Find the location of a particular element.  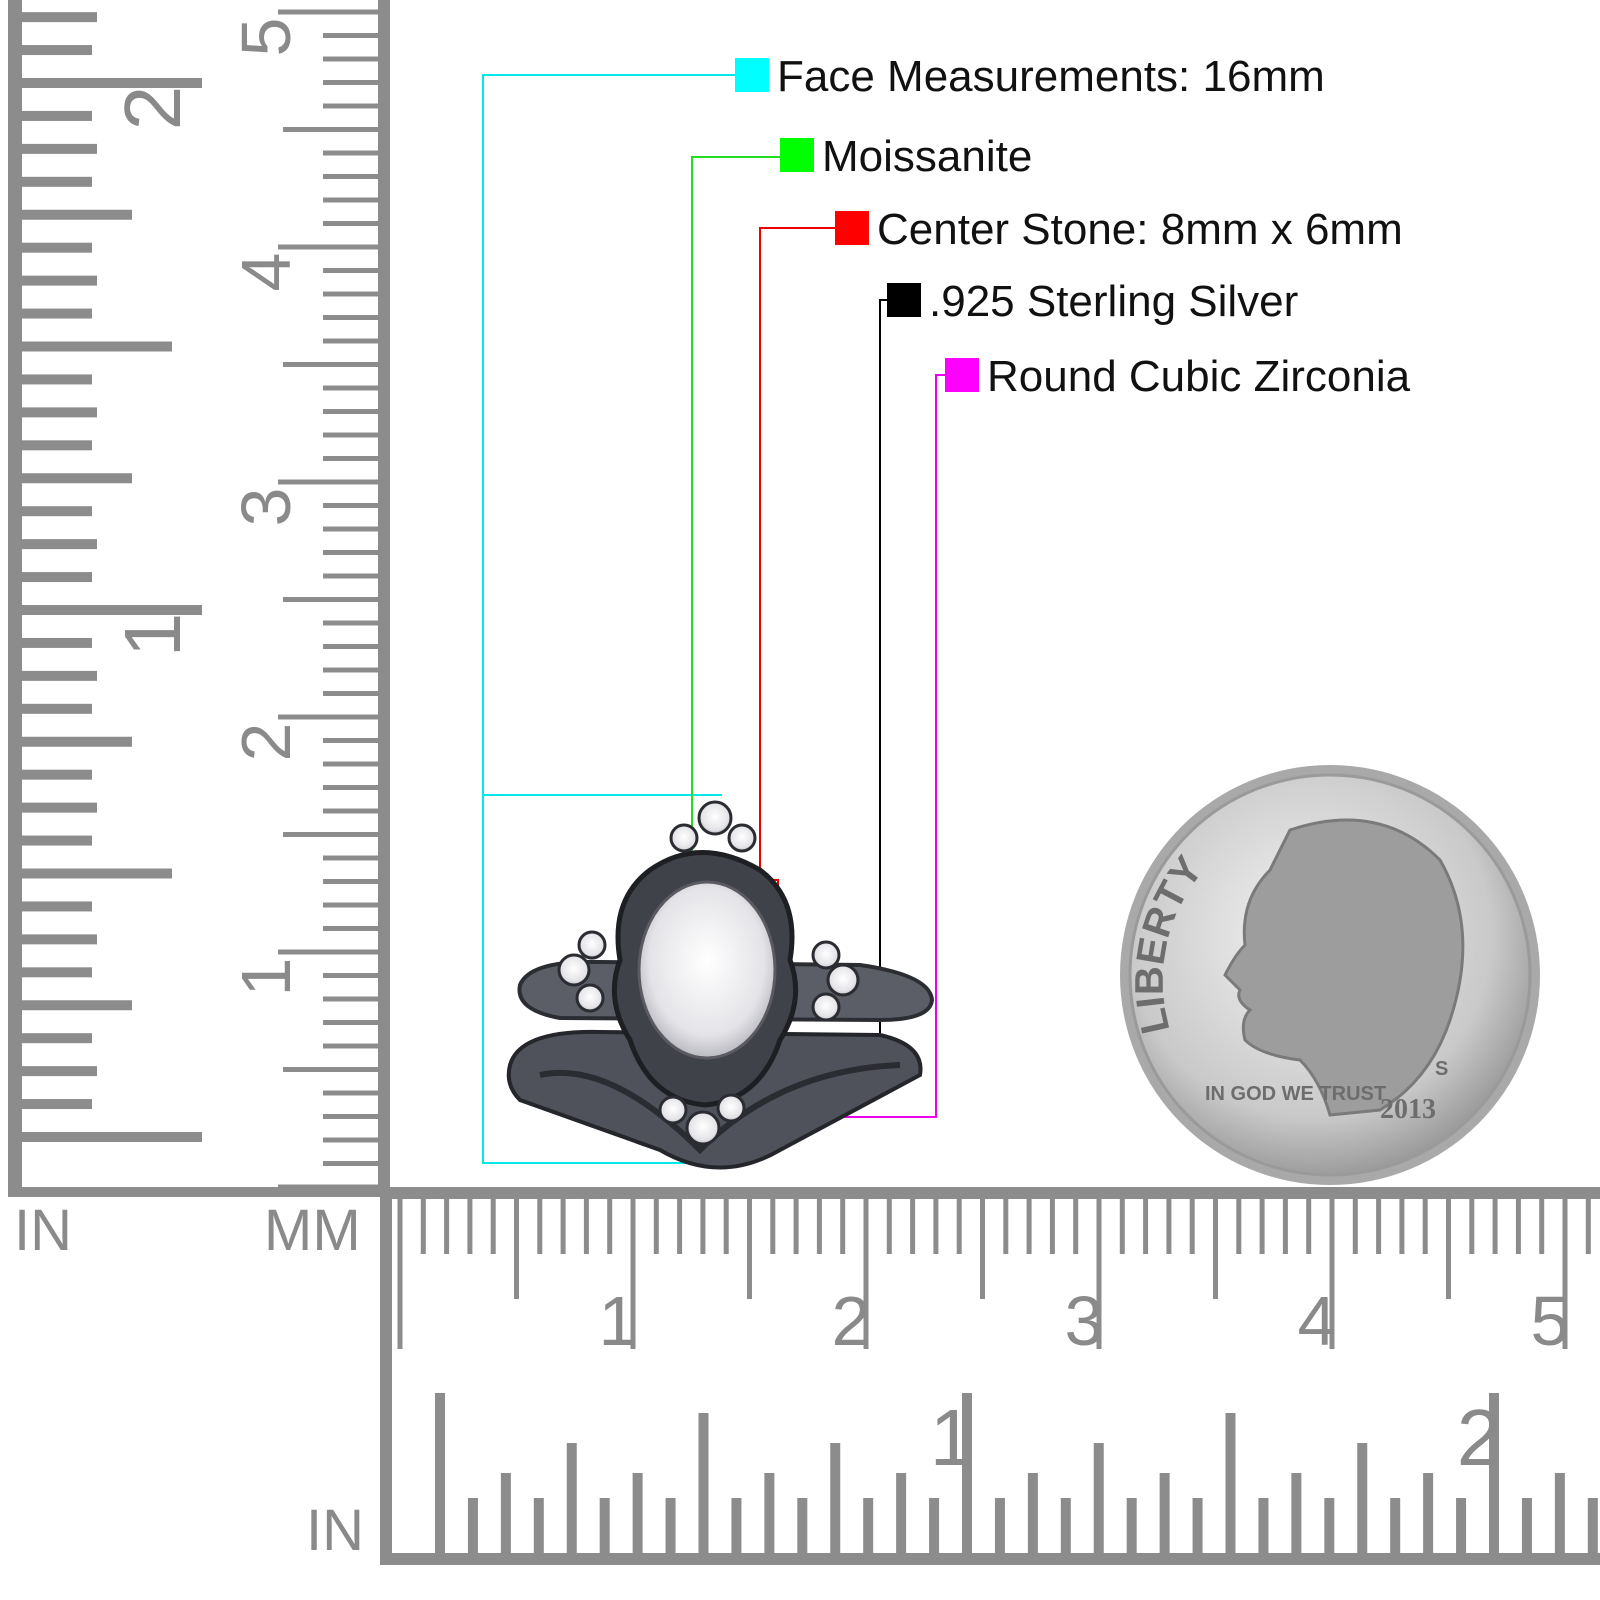

moissanite-line is located at coordinates (735, 545).